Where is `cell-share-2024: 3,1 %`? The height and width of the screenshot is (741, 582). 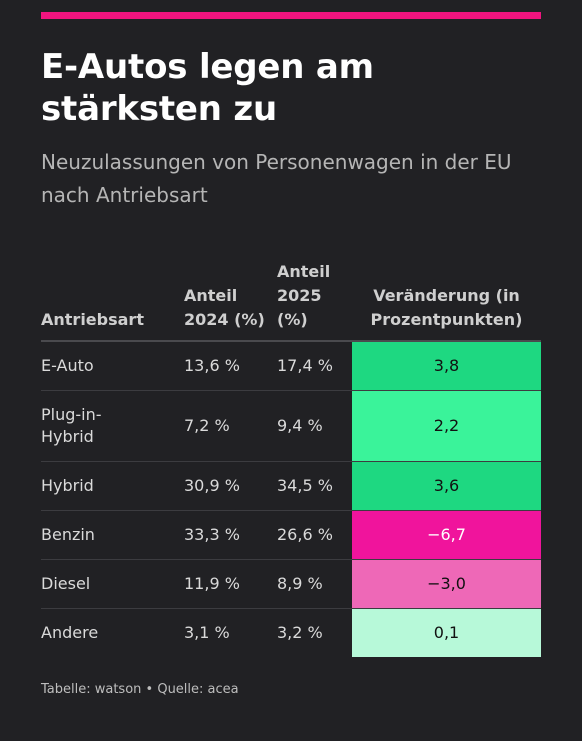
cell-share-2024: 3,1 % is located at coordinates (207, 632).